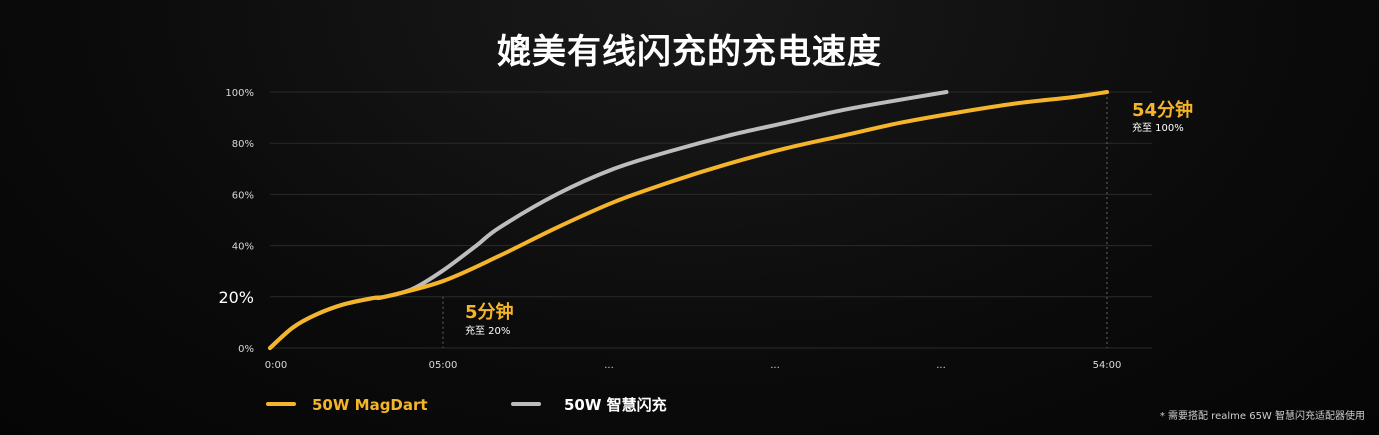 This screenshot has height=435, width=1379. I want to click on legend: 50W MagDart 50W 智慧闪充, so click(466, 405).